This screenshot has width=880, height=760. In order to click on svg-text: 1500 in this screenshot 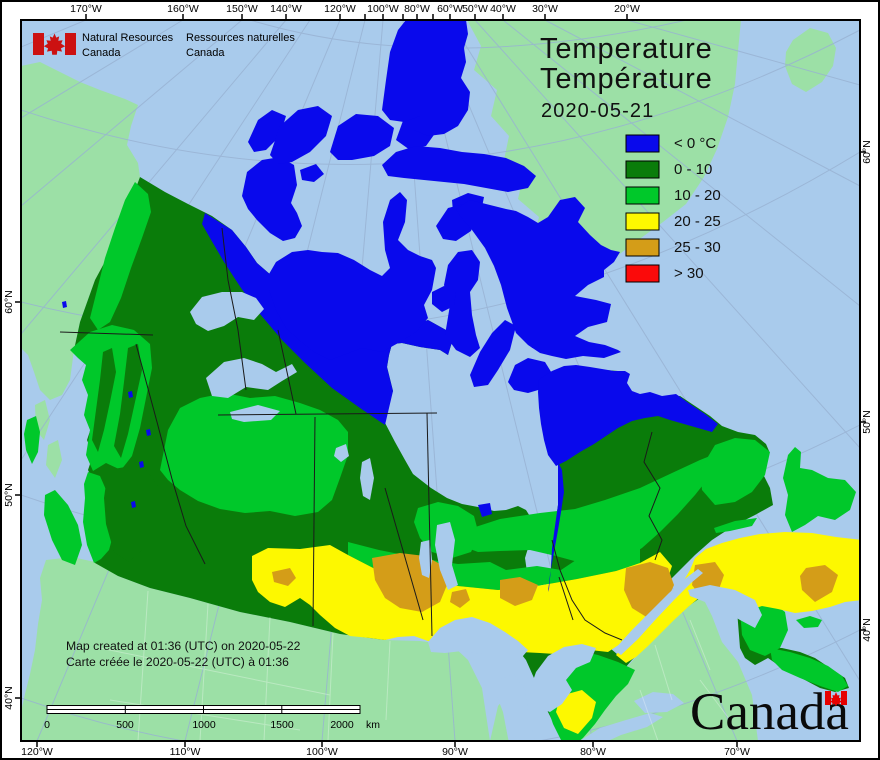, I will do `click(282, 725)`.